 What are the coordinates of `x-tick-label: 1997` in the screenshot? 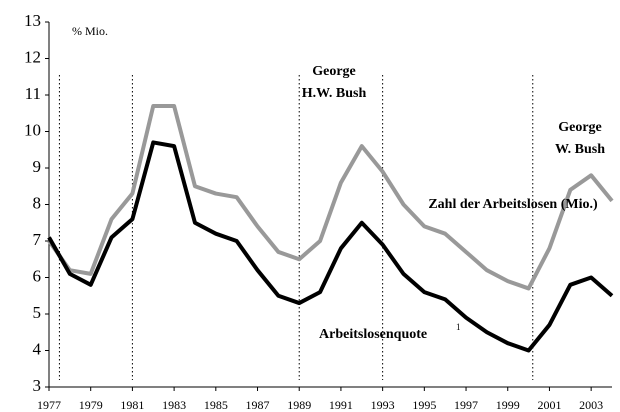 It's located at (466, 405).